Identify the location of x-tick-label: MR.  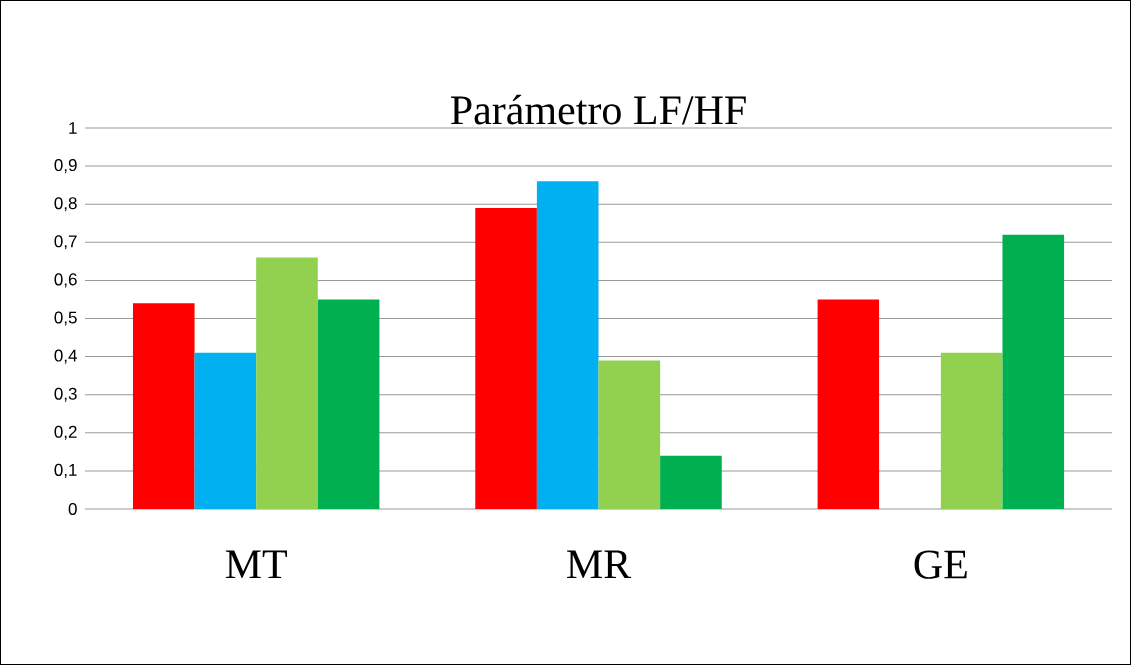
(599, 564).